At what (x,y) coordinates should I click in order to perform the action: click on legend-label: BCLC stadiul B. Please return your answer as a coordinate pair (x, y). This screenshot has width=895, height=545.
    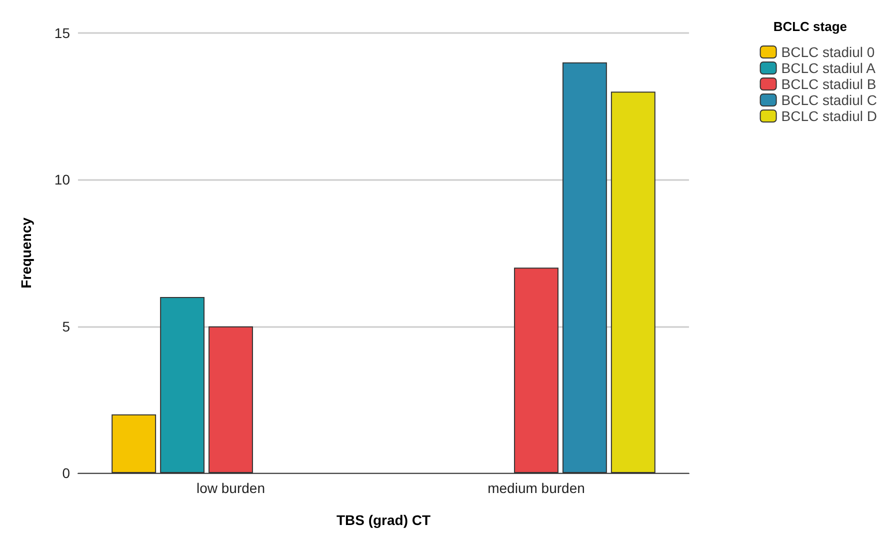
    Looking at the image, I should click on (828, 84).